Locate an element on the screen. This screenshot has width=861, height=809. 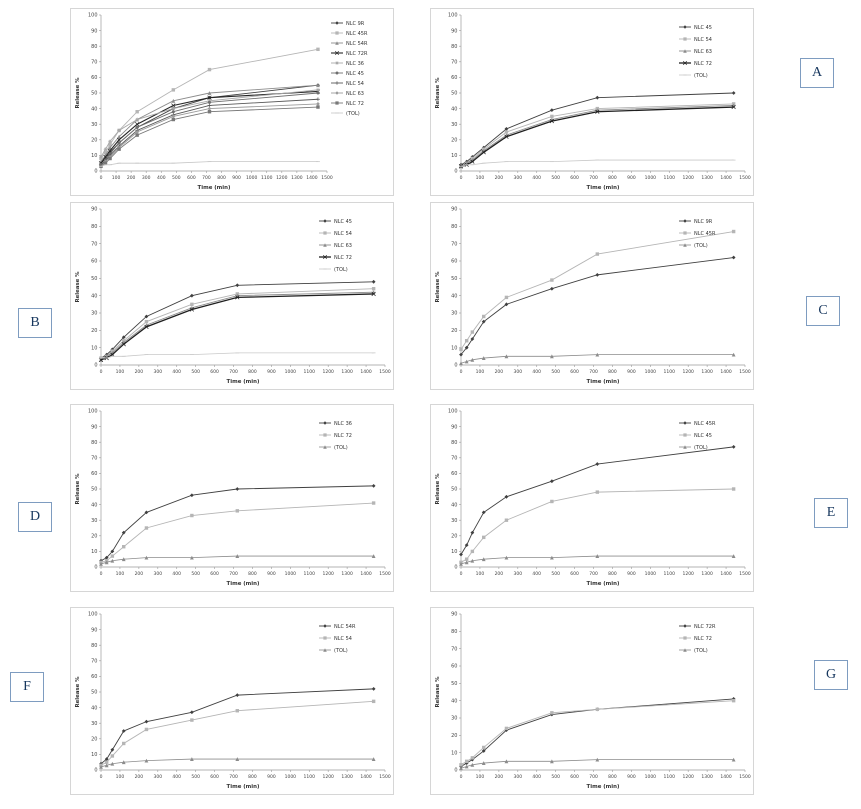
legend: NLC 36 NLC 72 (TOL) is located at coordinates (335, 436).